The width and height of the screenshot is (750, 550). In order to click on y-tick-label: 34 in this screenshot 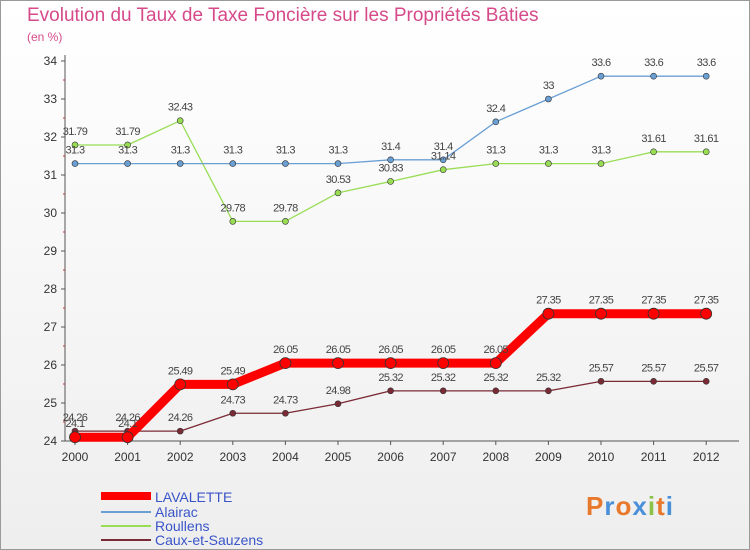, I will do `click(51, 61)`.